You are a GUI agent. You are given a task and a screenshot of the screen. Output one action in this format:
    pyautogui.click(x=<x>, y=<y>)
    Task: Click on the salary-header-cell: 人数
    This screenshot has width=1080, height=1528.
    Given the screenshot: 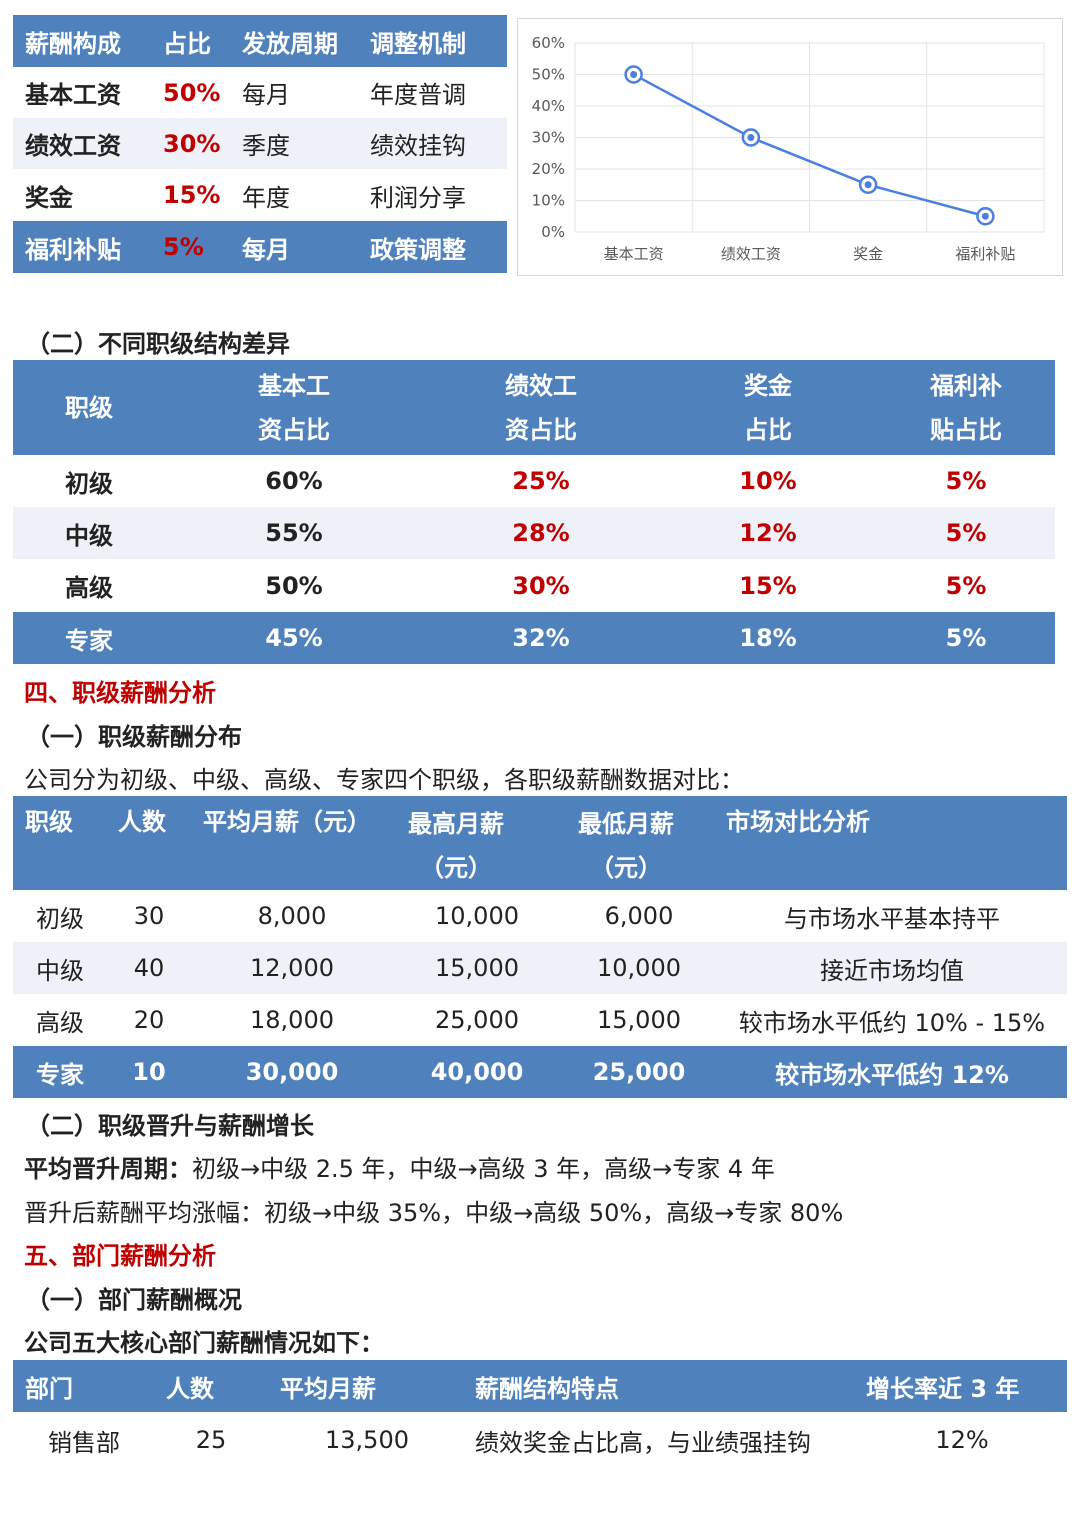 What is the action you would take?
    pyautogui.click(x=142, y=822)
    